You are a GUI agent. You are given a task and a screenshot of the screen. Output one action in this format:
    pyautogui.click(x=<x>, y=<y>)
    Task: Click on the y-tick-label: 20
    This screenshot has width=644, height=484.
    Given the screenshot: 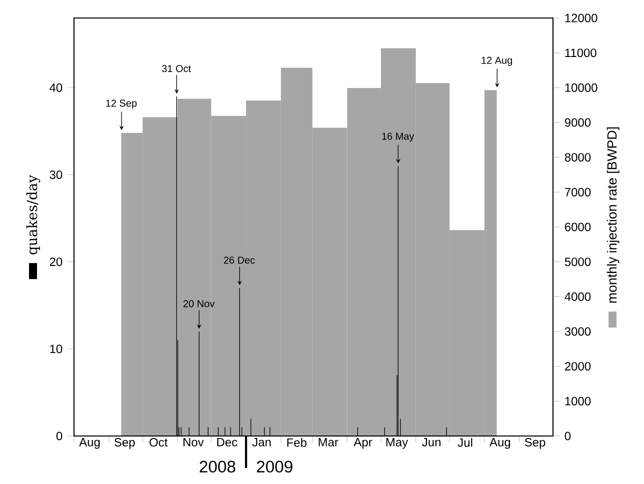 What is the action you would take?
    pyautogui.click(x=56, y=262)
    